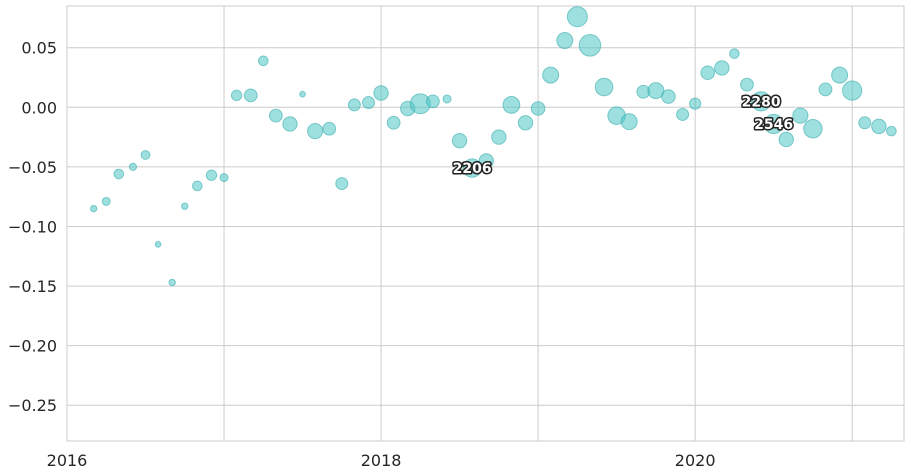 The image size is (911, 473). I want to click on y-tick-label: 0.00, so click(39, 107).